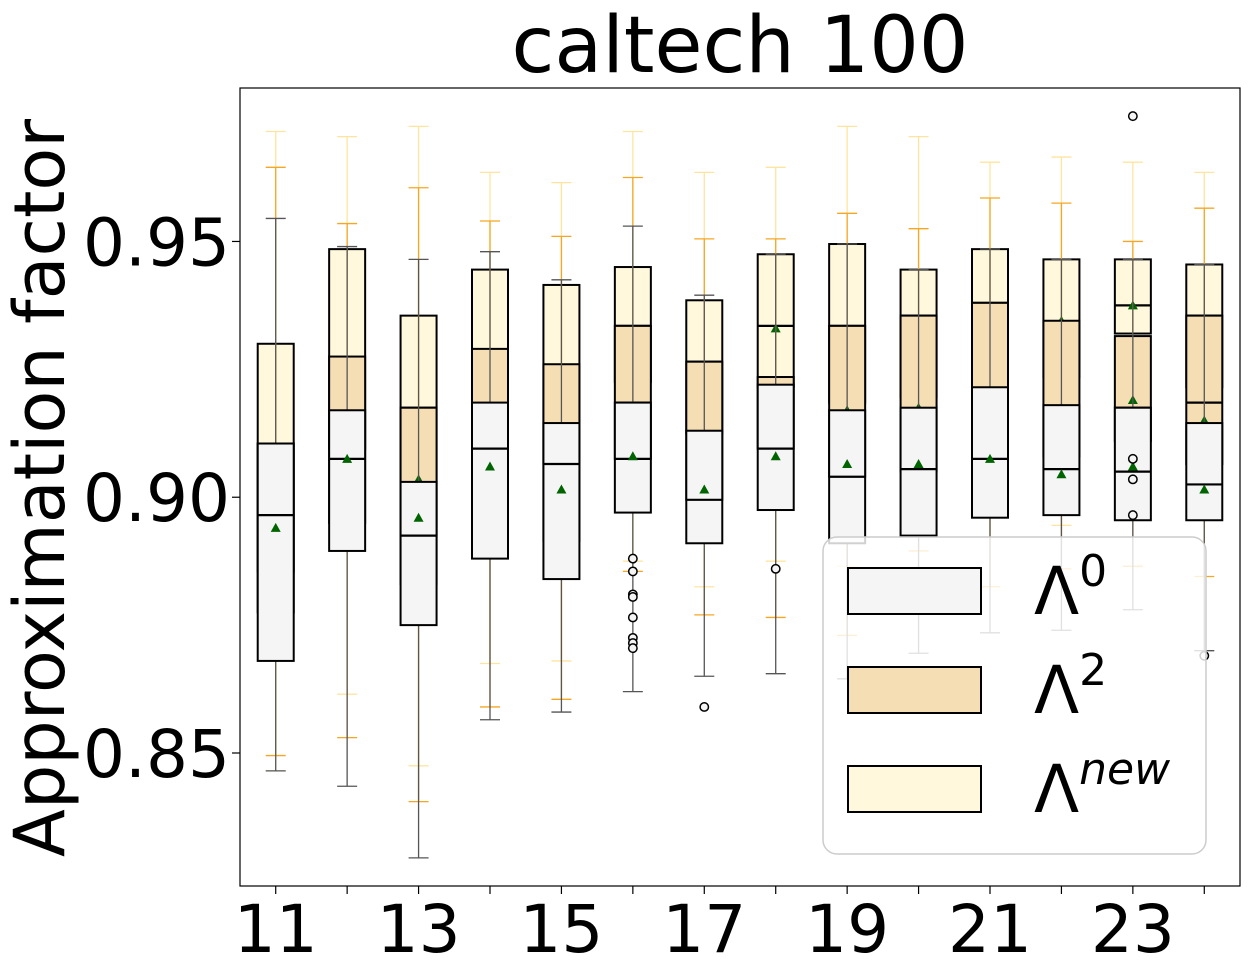 This screenshot has width=1249, height=973. I want to click on x-tick-label: 21, so click(990, 929).